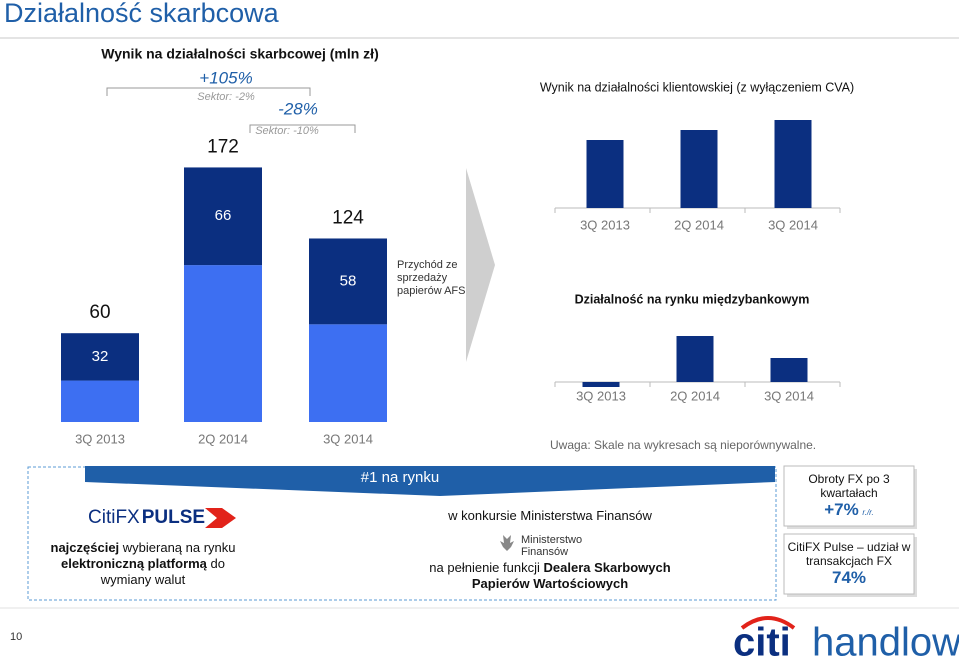  Describe the element at coordinates (507, 543) in the screenshot. I see `eagle-icon` at that location.